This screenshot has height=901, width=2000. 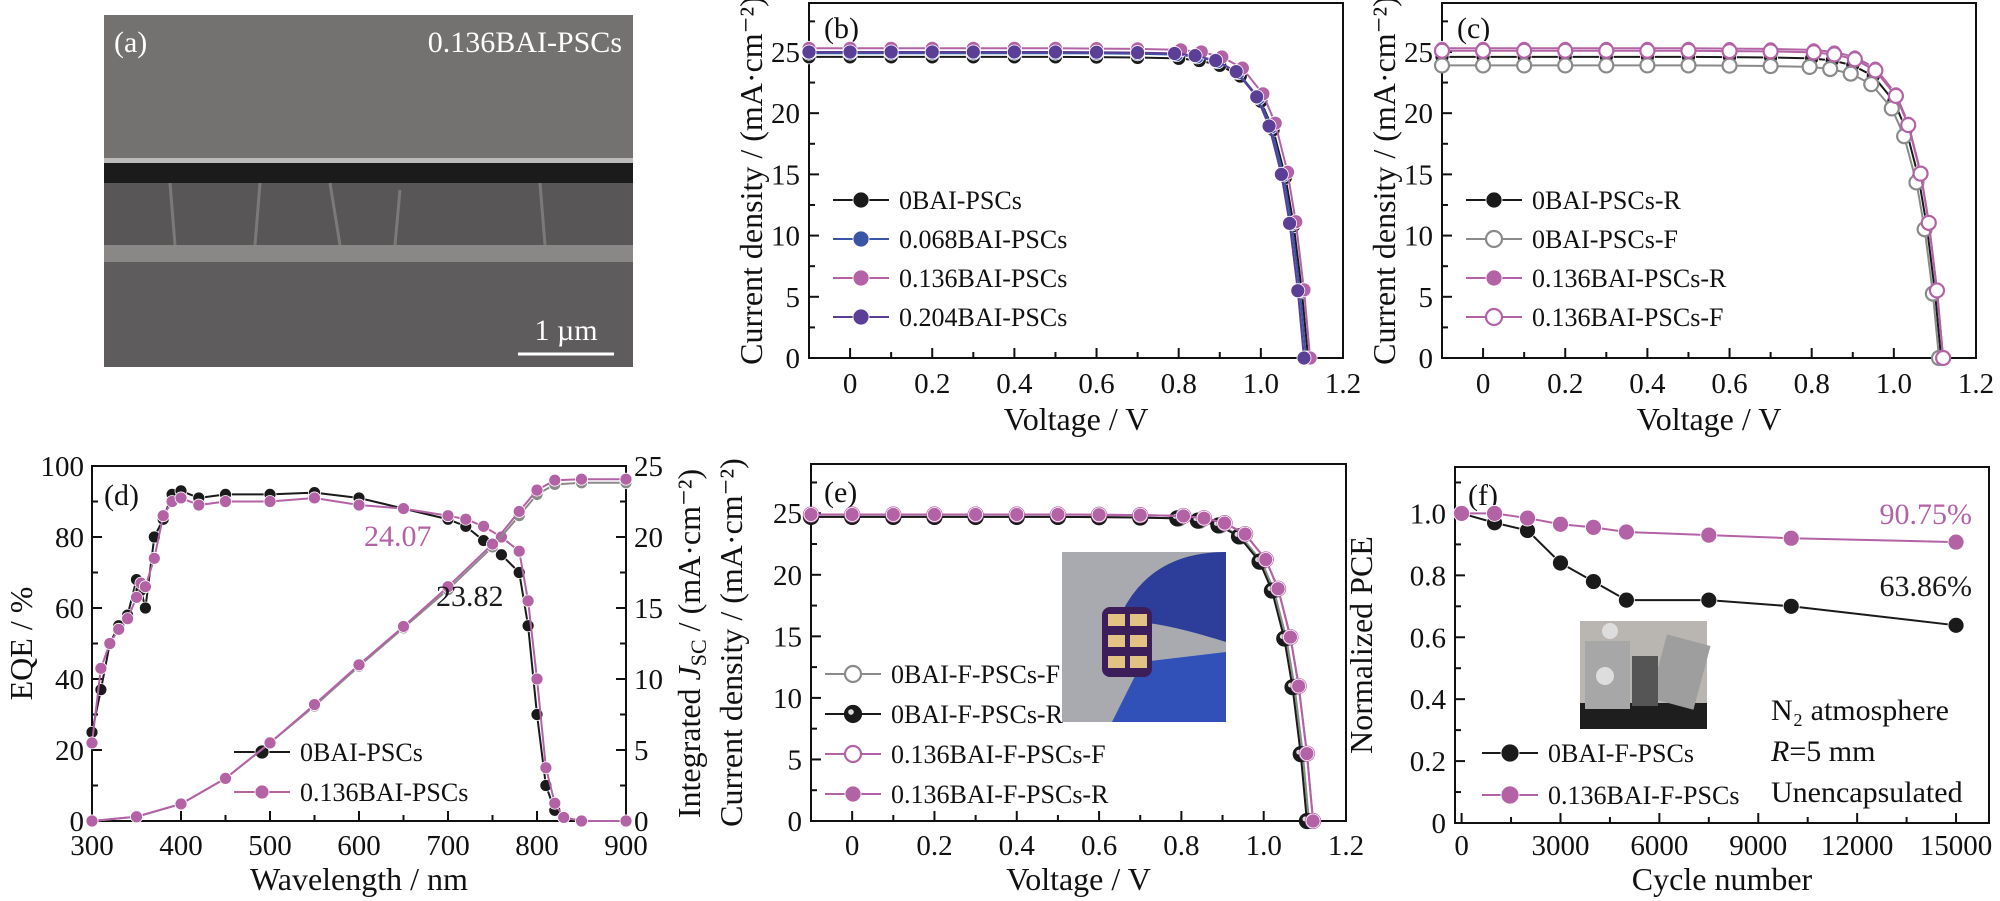 I want to click on scale-bar-label: 1 µm, so click(x=565, y=330).